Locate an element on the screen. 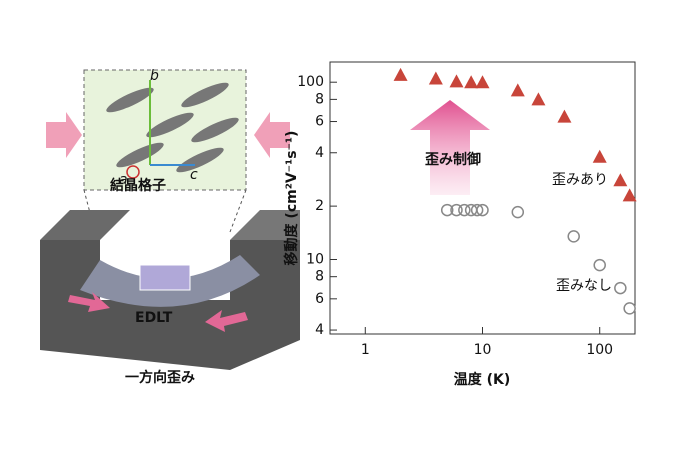  zoom-line is located at coordinates (238, 211).